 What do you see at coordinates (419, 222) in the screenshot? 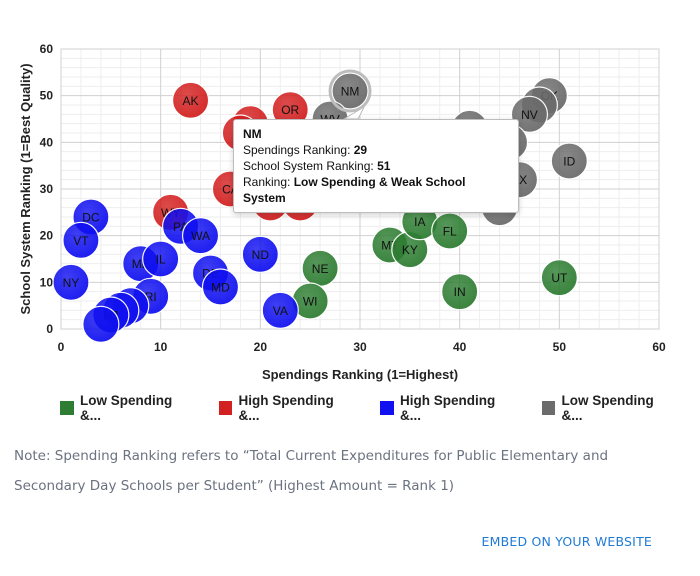
I see `data-point-label: IA` at bounding box center [419, 222].